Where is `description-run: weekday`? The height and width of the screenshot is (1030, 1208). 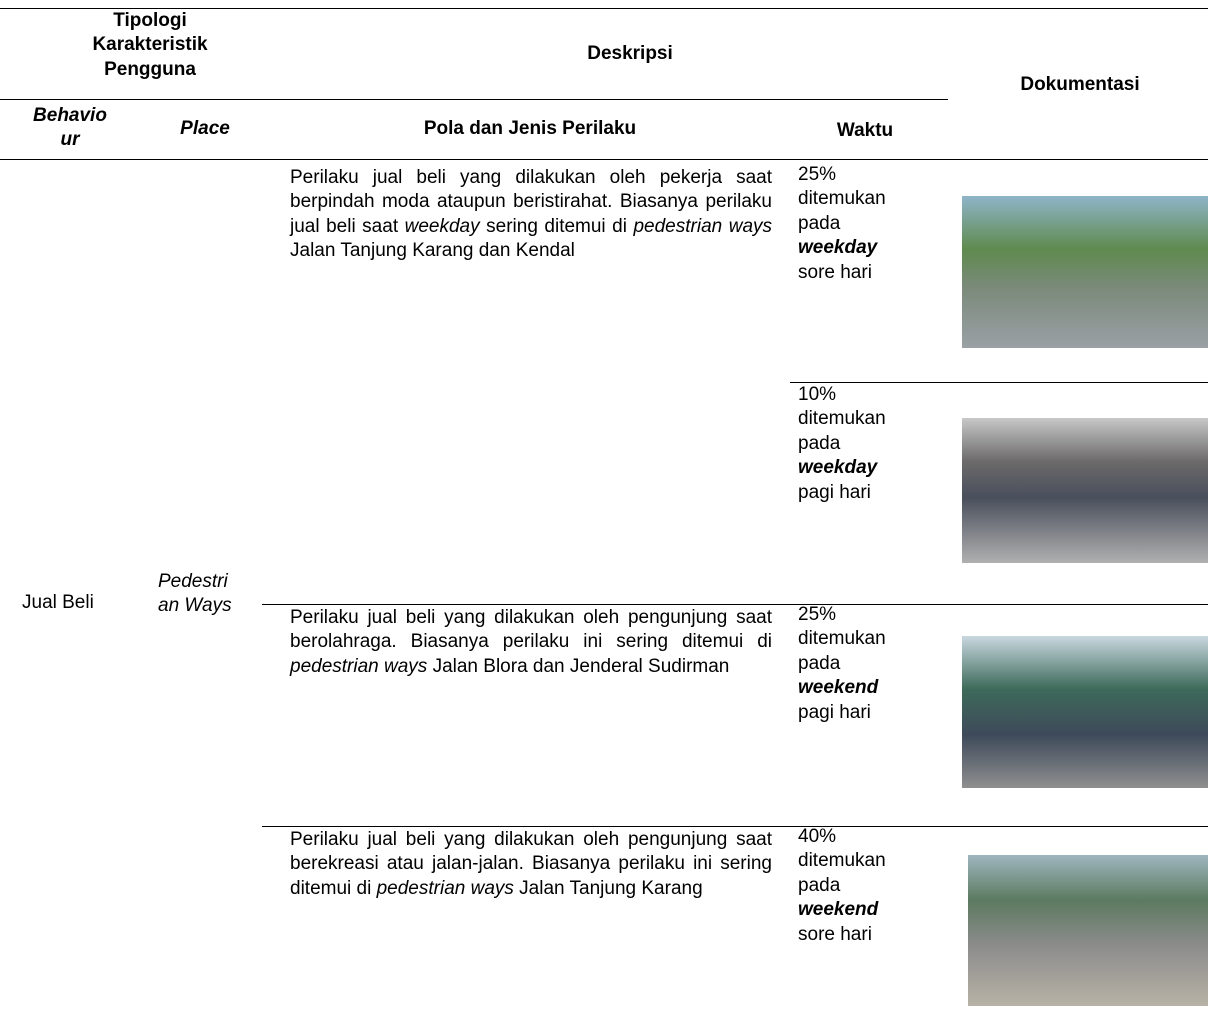 description-run: weekday is located at coordinates (442, 226).